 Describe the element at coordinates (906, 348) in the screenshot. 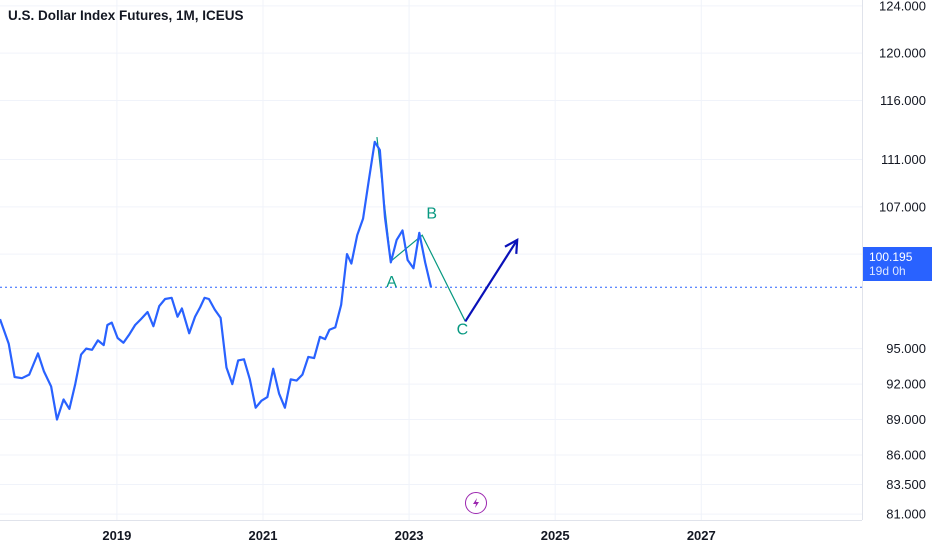

I see `y-tick-label: 95.000` at that location.